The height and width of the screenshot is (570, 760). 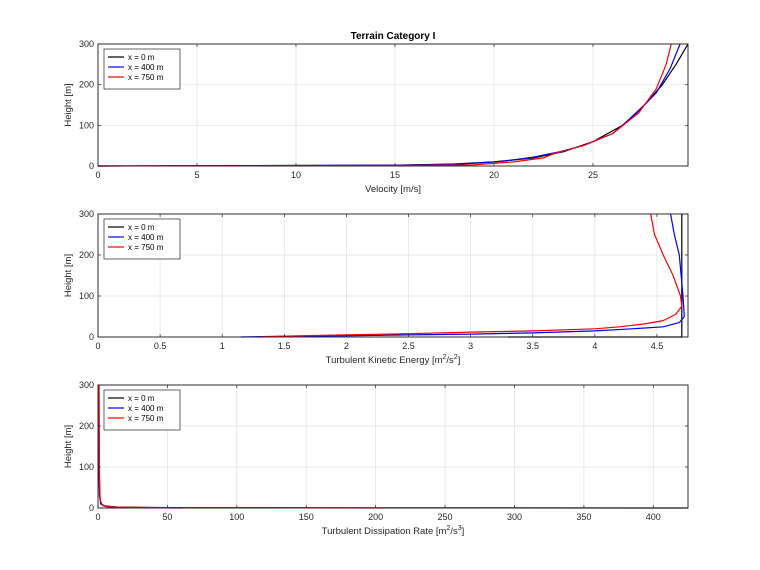 I want to click on x-axis-label: Turbulent Kinetic Energy [m2/s2], so click(x=393, y=360).